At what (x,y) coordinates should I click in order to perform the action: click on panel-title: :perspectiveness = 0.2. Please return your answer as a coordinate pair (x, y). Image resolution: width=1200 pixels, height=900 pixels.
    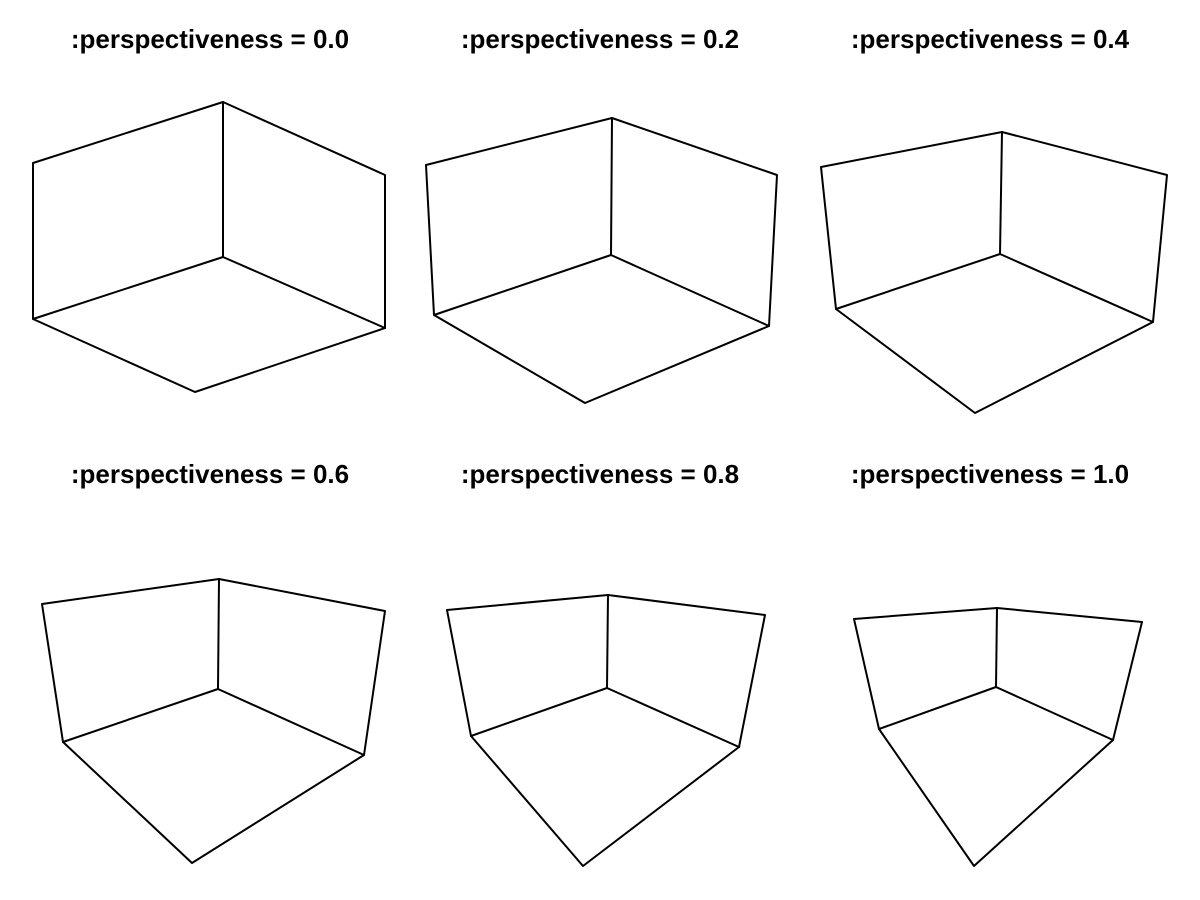
    Looking at the image, I should click on (600, 39).